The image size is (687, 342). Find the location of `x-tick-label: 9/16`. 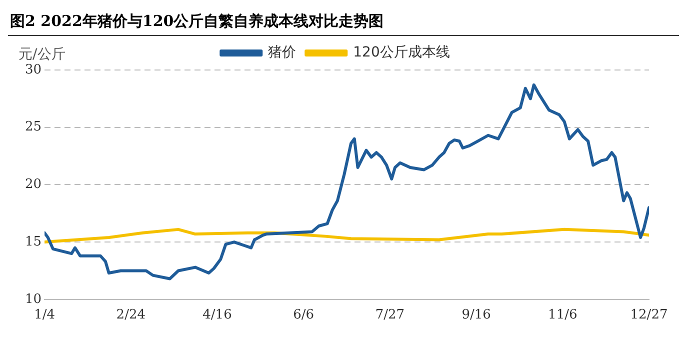

x-tick-label: 9/16 is located at coordinates (476, 315).